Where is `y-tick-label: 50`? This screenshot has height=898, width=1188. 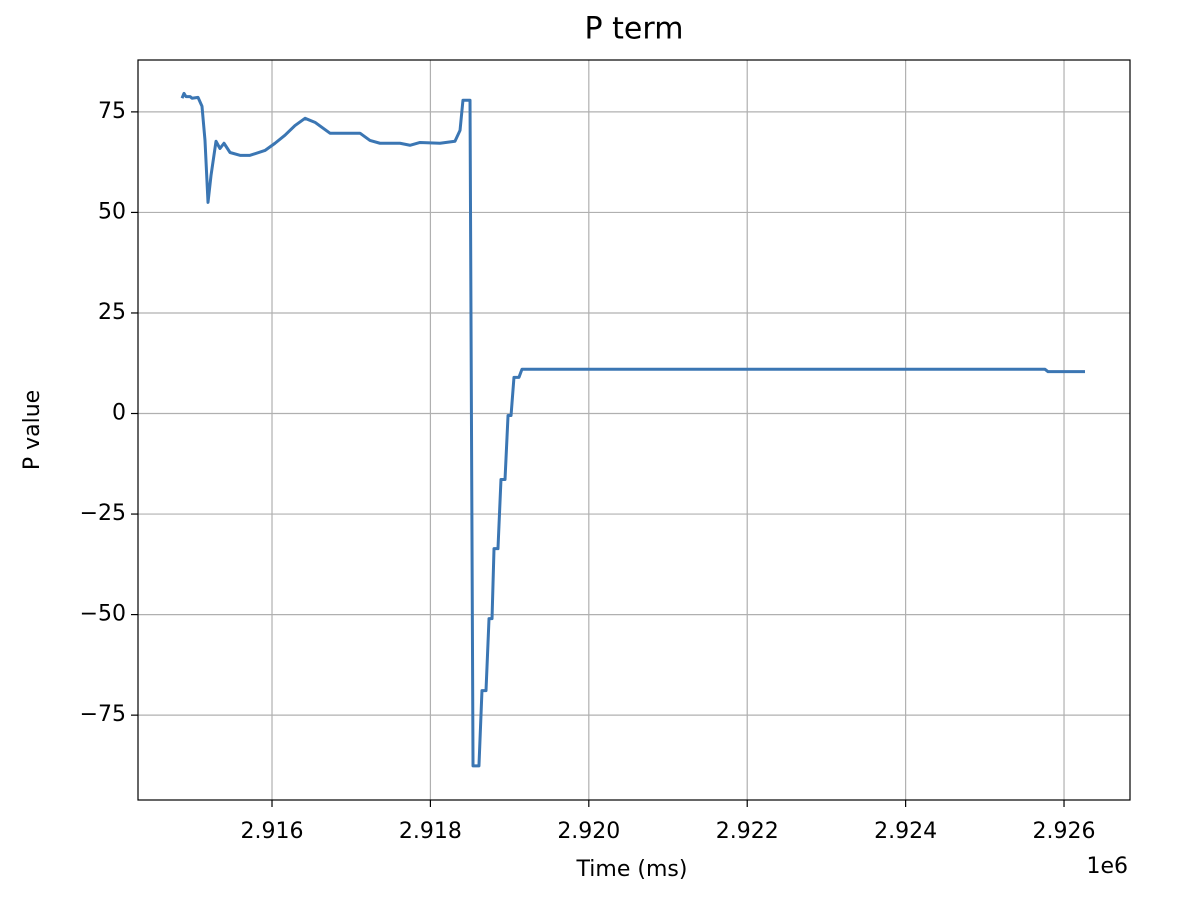
y-tick-label: 50 is located at coordinates (112, 211).